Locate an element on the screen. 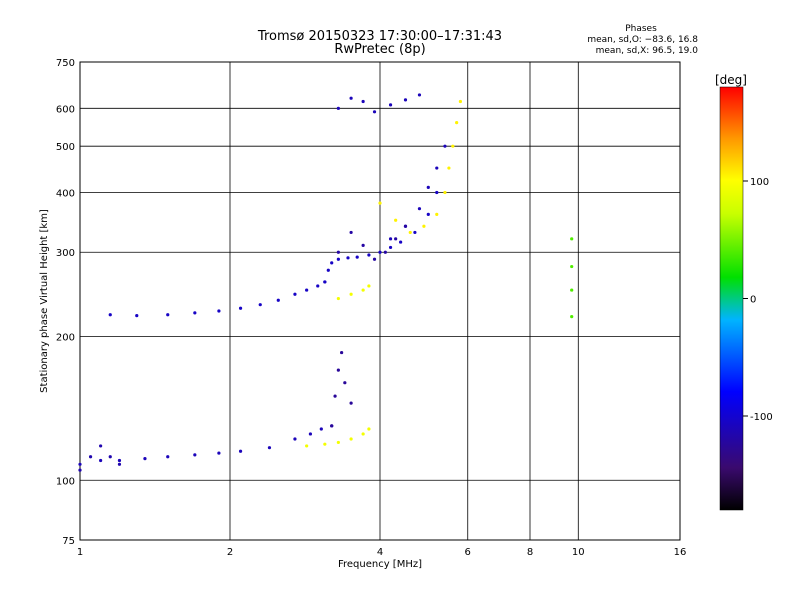  colorbar-tick-label: 0 is located at coordinates (753, 300).